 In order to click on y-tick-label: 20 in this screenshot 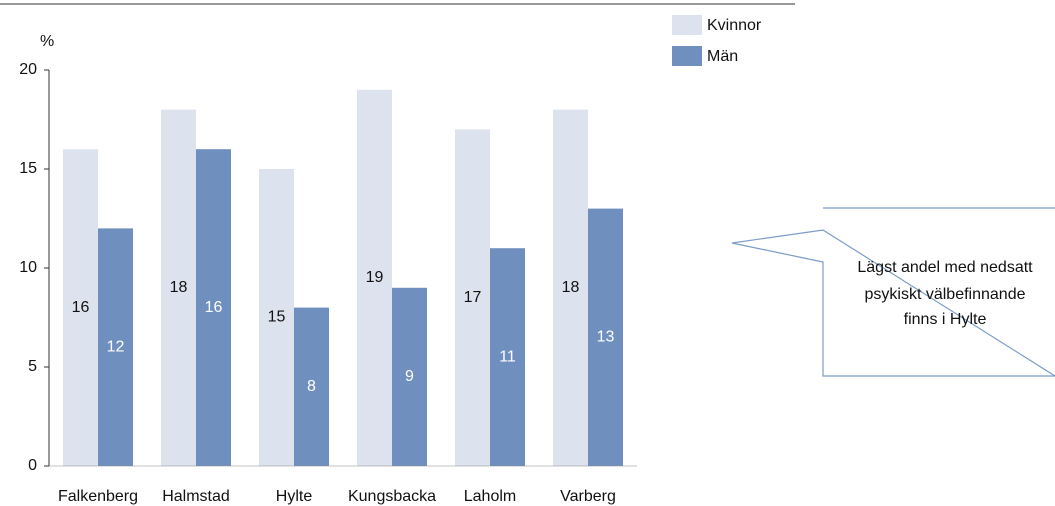, I will do `click(28, 69)`.